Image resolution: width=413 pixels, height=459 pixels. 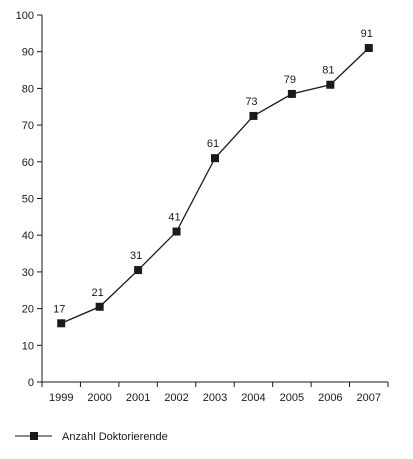 I want to click on legend: Anzahl Doktorierende, so click(x=91, y=437).